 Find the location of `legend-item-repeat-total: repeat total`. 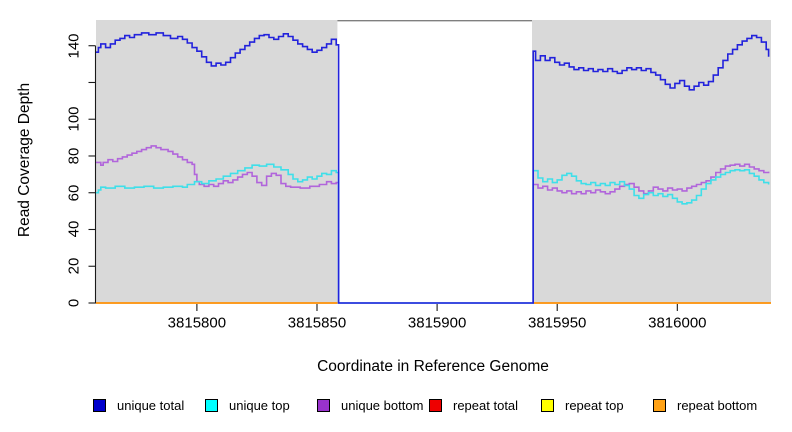

legend-item-repeat-total: repeat total is located at coordinates (473, 405).